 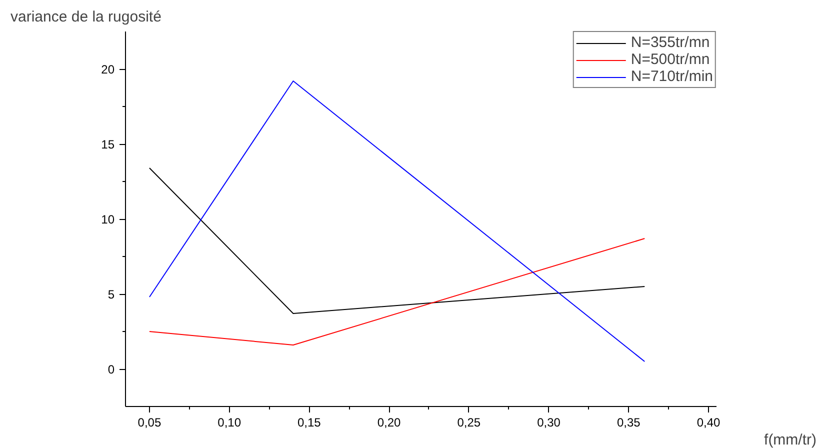 I want to click on y-tick-label: 0, so click(x=111, y=369).